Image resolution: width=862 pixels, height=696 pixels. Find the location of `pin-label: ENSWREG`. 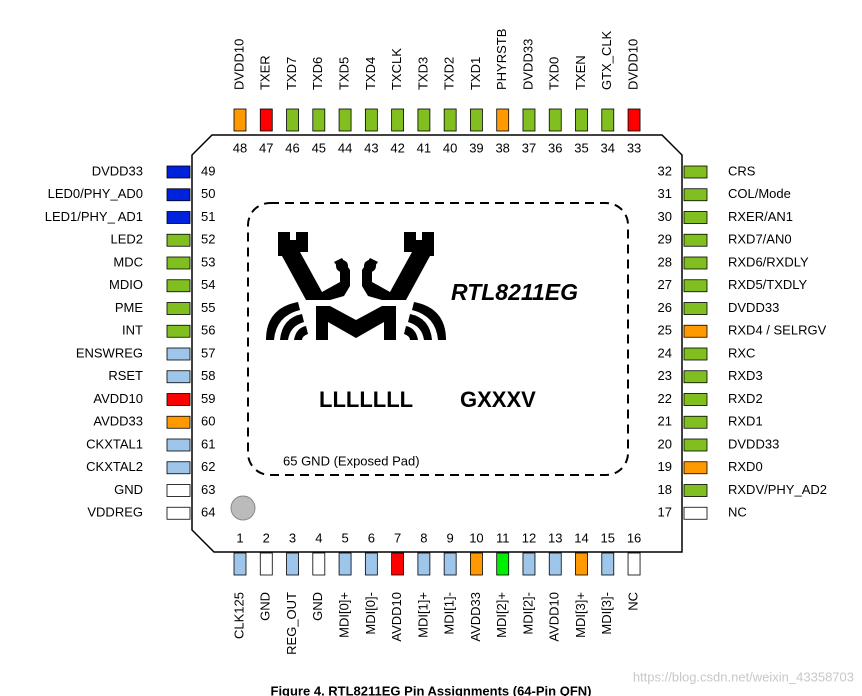

pin-label: ENSWREG is located at coordinates (109, 352).